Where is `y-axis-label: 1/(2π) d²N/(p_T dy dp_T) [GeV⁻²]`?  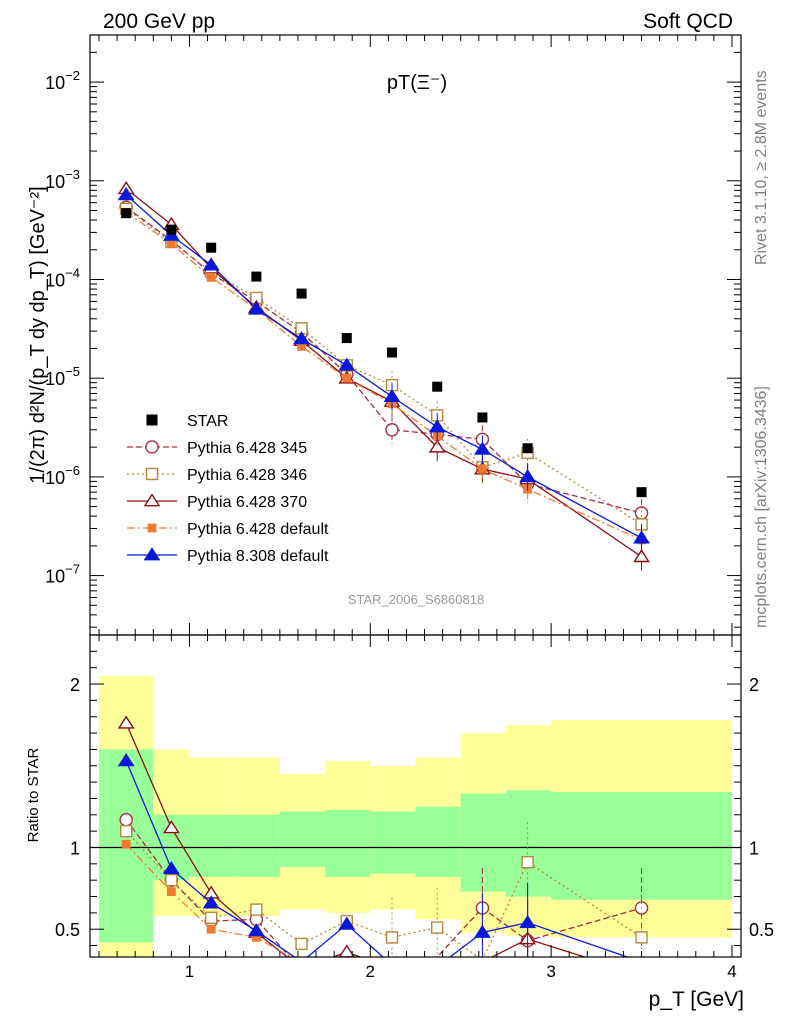 y-axis-label: 1/(2π) d²N/(p_T dy dp_T) [GeV⁻²] is located at coordinates (38, 334).